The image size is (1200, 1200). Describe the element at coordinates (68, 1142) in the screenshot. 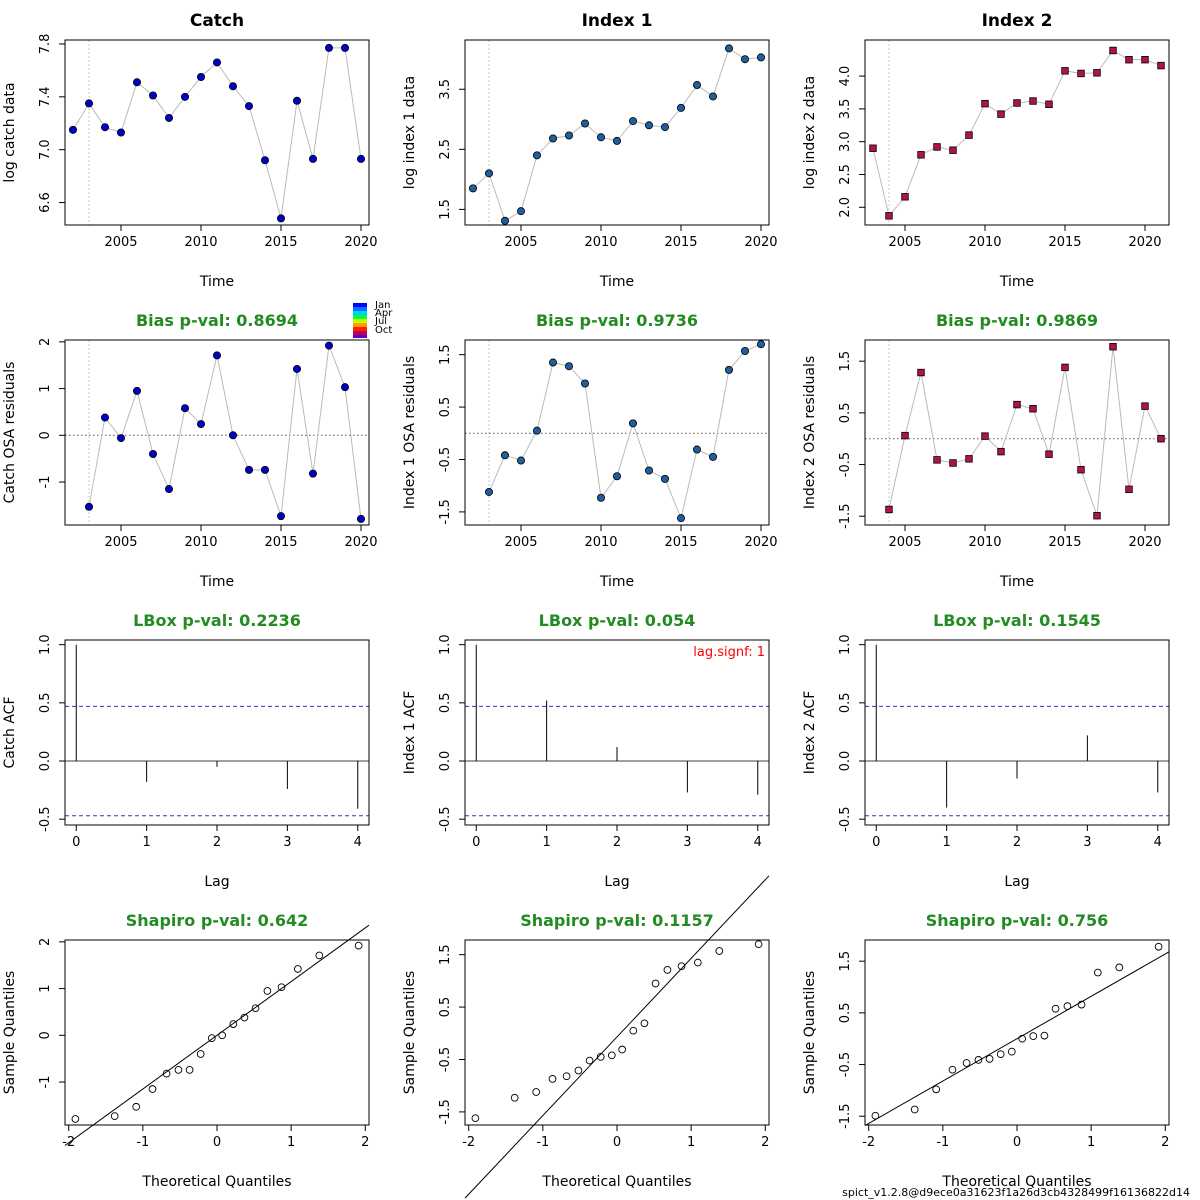

I see `x-tick-label: -2` at that location.